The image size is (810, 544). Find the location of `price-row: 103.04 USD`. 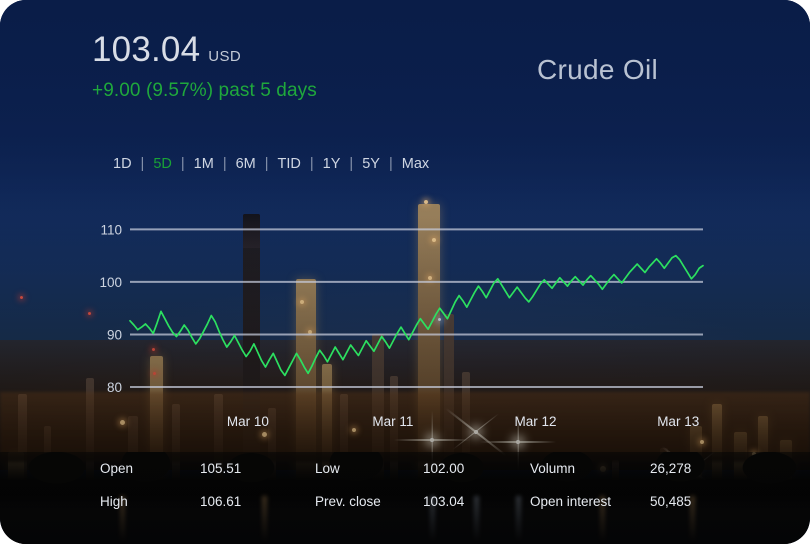

price-row: 103.04 USD is located at coordinates (166, 50).